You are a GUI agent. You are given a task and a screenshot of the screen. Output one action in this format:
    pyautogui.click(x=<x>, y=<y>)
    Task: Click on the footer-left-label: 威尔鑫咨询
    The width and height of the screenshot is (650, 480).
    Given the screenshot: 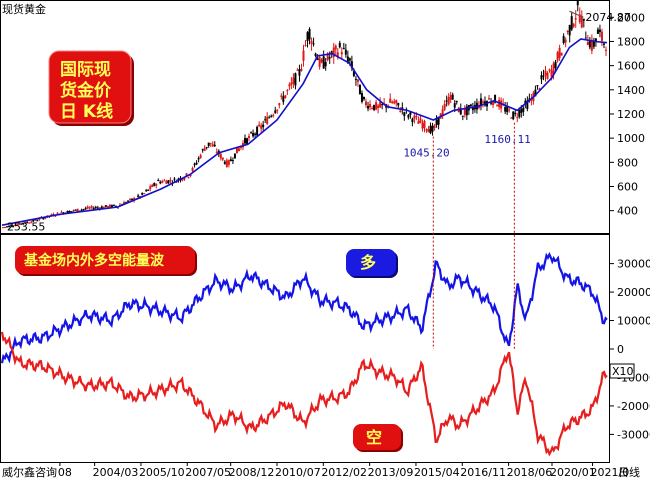 What is the action you would take?
    pyautogui.click(x=29, y=472)
    